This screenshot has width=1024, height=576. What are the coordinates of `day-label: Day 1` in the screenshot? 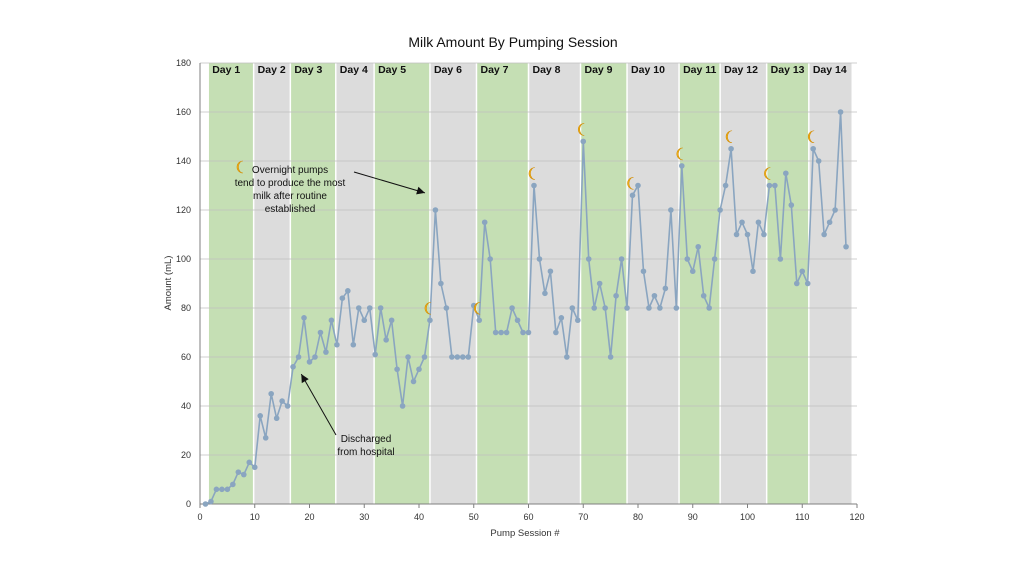 It's located at (226, 70).